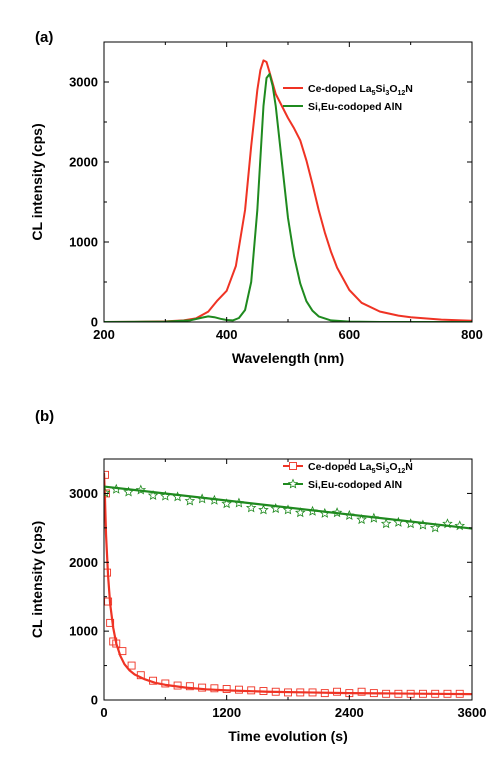  Describe the element at coordinates (288, 736) in the screenshot. I see `x-axis-title-b: Time evolution (s)` at that location.